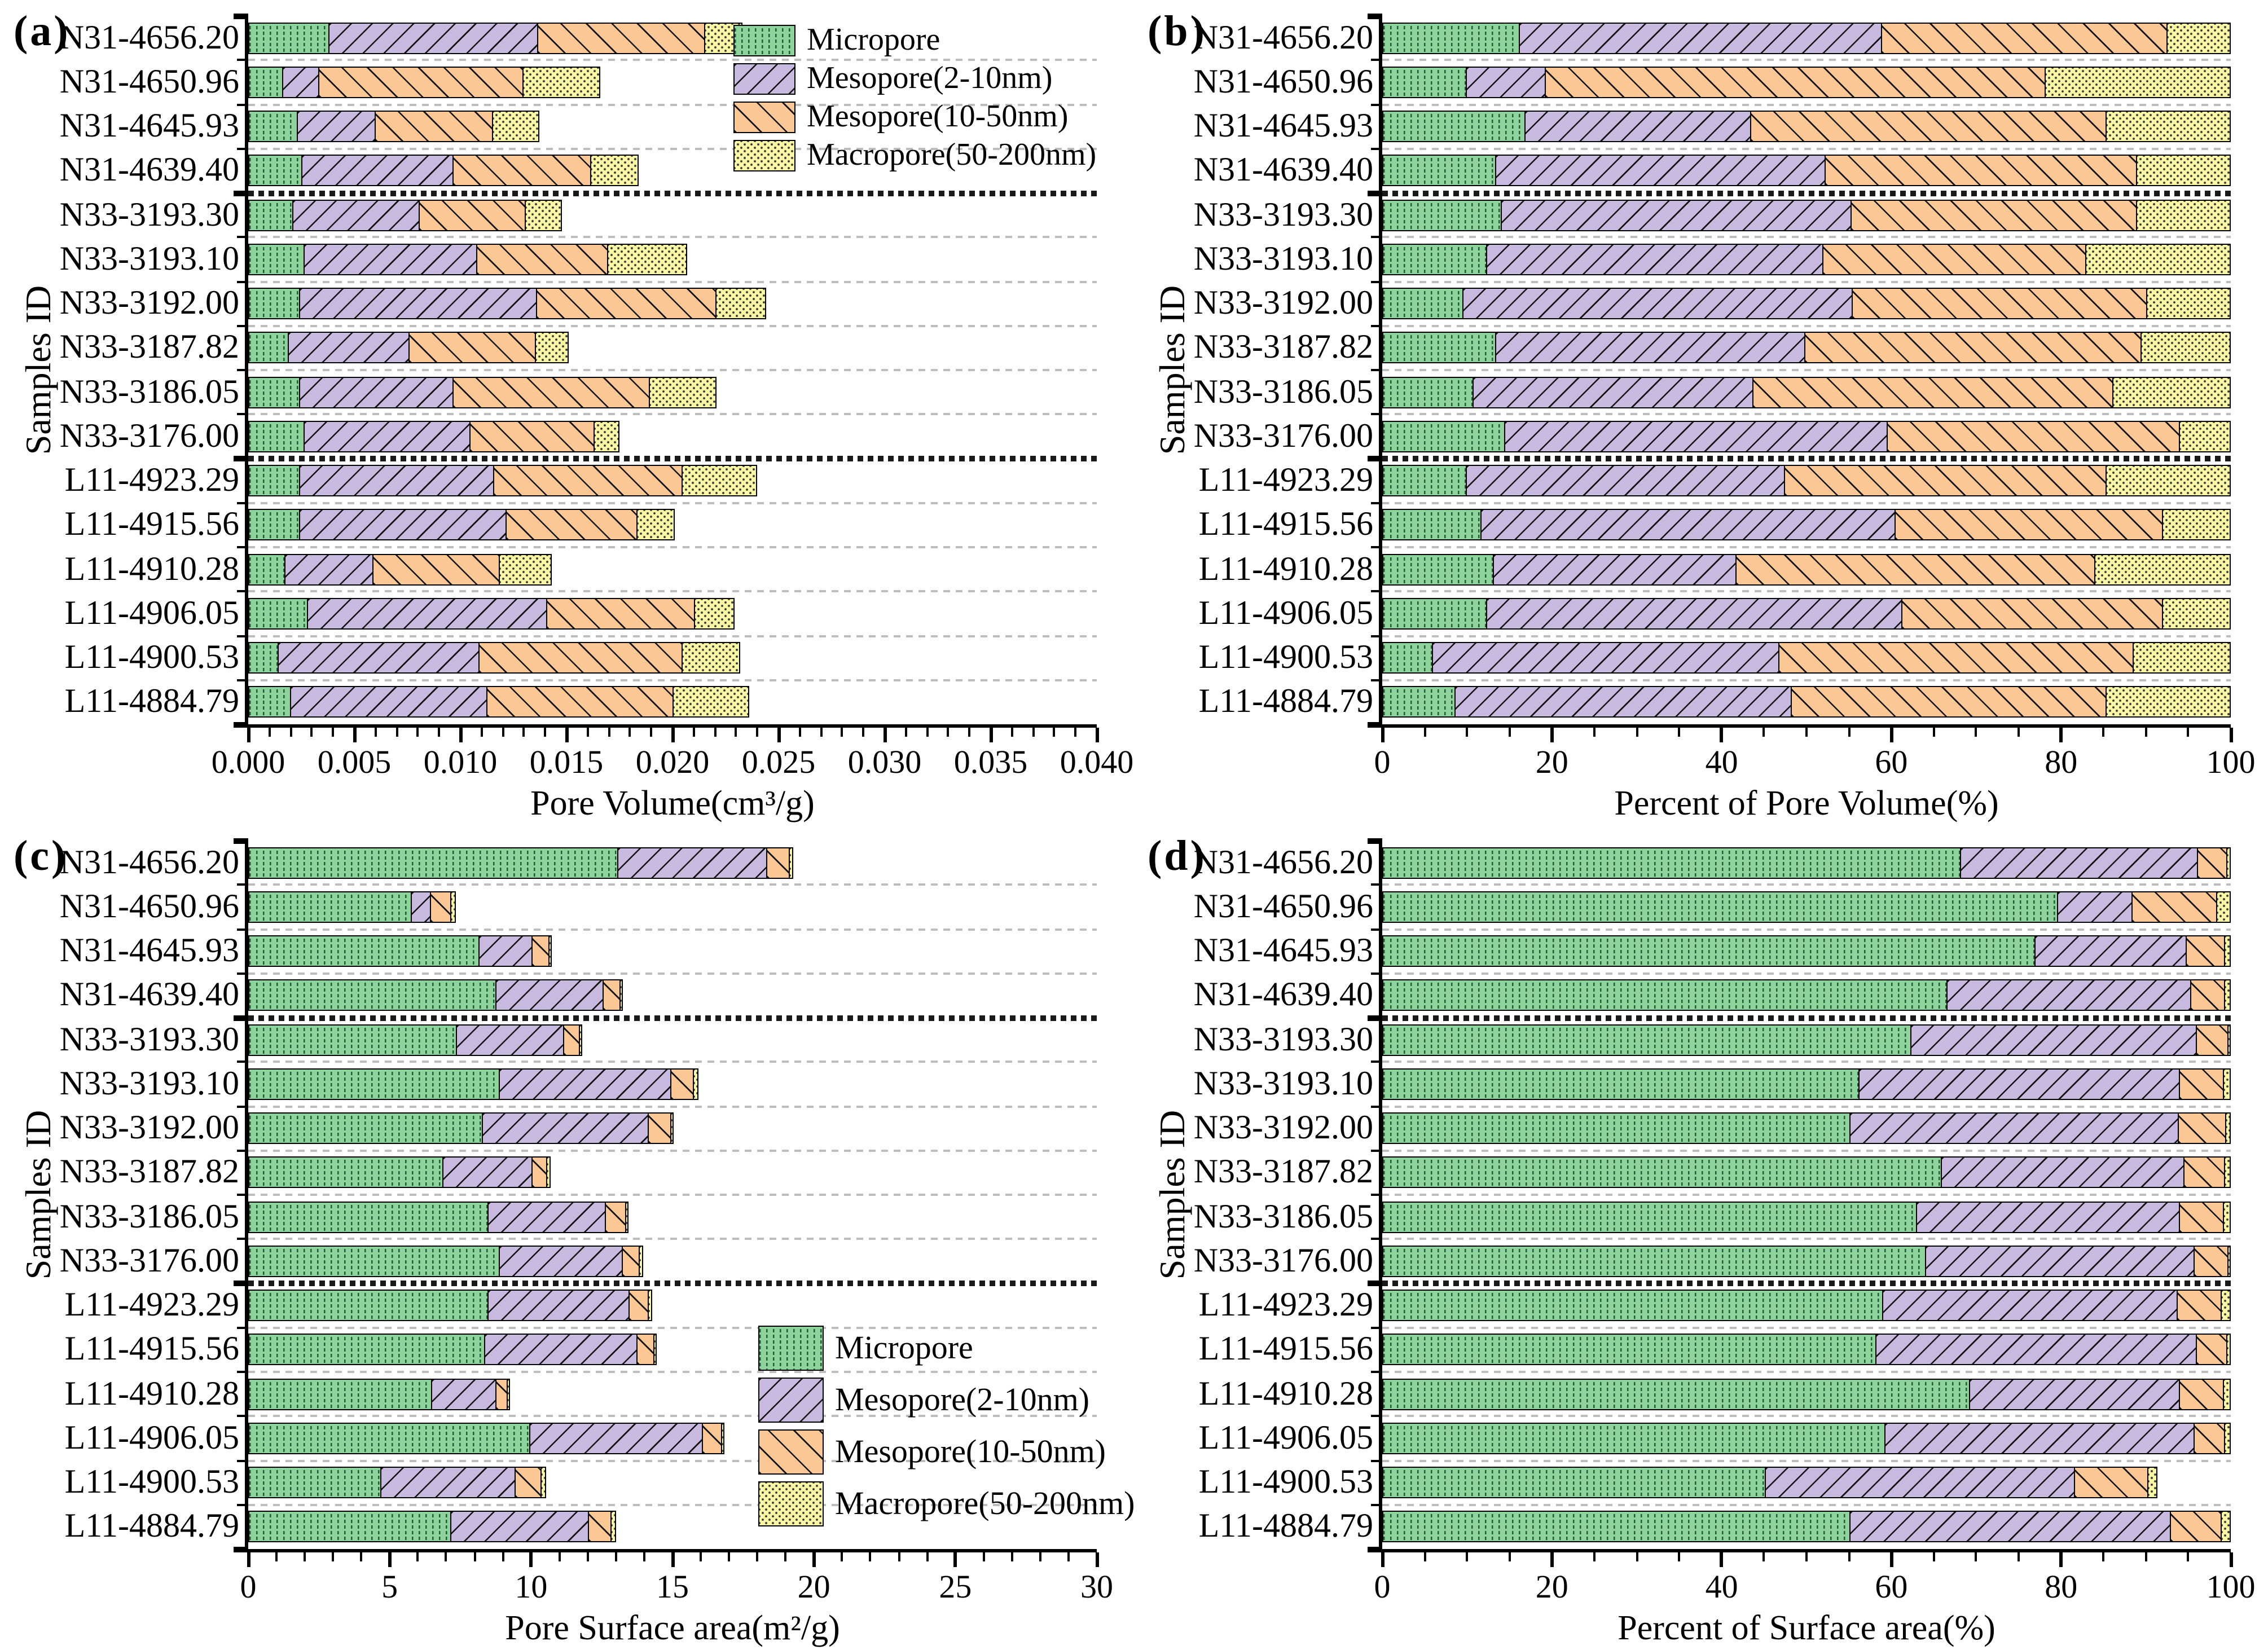 The height and width of the screenshot is (1650, 2268). What do you see at coordinates (673, 763) in the screenshot?
I see `x-tick-label: 0.020` at bounding box center [673, 763].